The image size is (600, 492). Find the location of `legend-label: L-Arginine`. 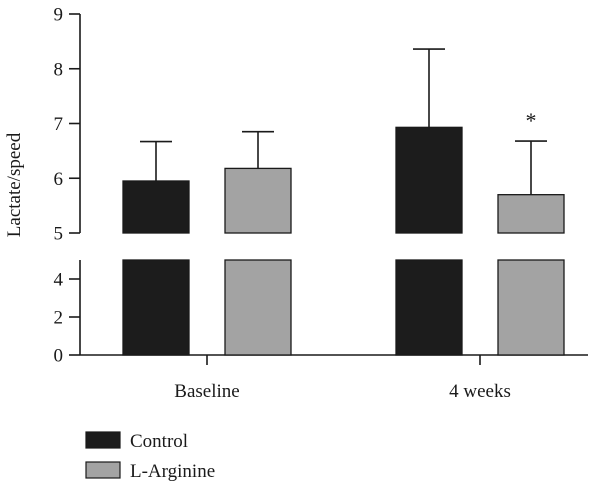

legend-label: L-Arginine is located at coordinates (172, 471).